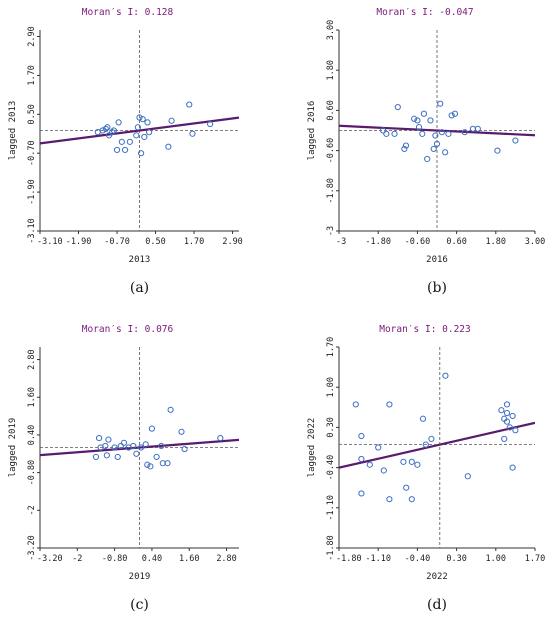  I want to click on x-tick-label: 2.90, so click(232, 242).